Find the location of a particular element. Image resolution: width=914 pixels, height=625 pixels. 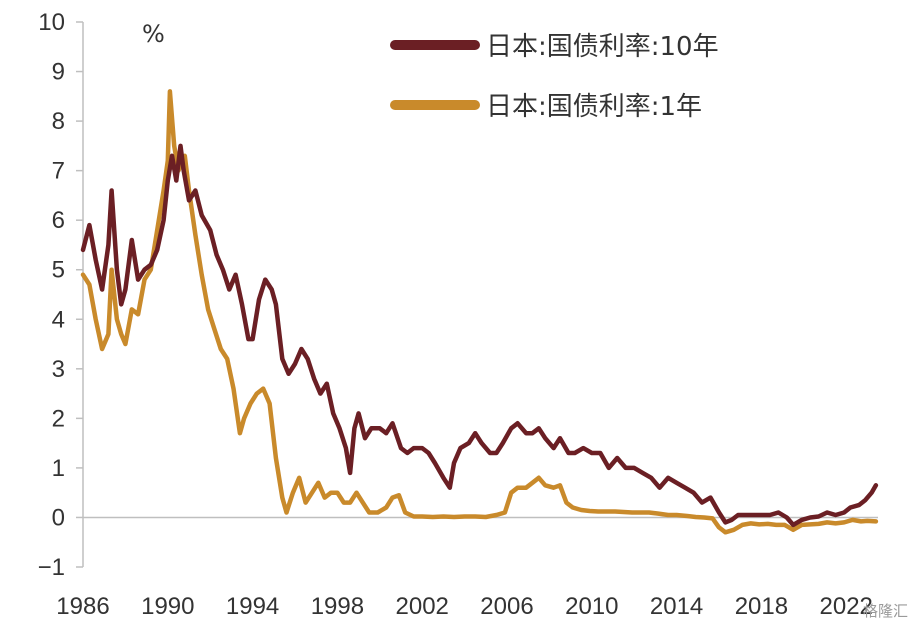

x-axis-ticks: 1986 1990 1994 1998 2002 2006 2010 2014 2018 2022 is located at coordinates (464, 606).